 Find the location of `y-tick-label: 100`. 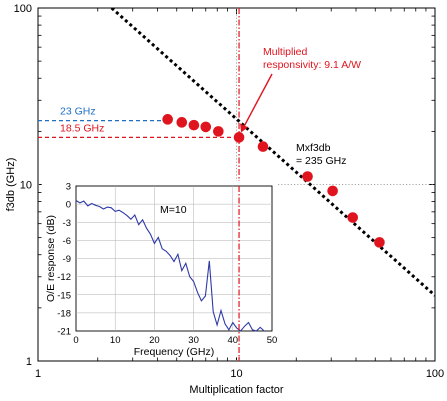

y-tick-label: 100 is located at coordinates (23, 9).